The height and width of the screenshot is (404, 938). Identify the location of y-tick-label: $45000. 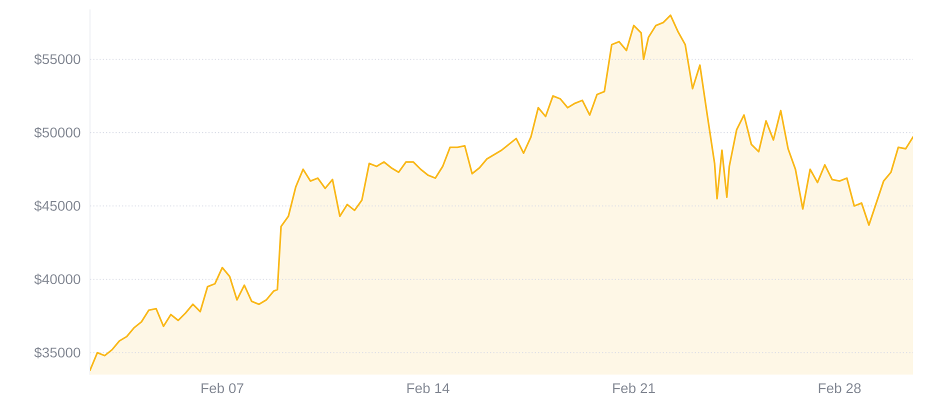
(57, 206).